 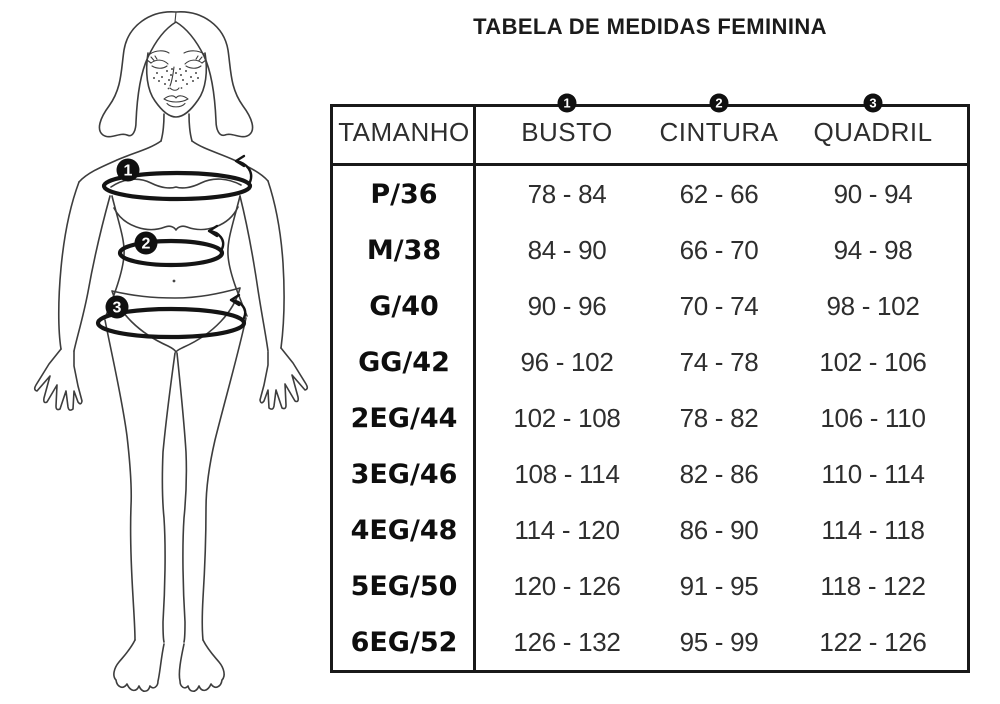 I want to click on col-header-cintura: CINTURA, so click(x=719, y=132).